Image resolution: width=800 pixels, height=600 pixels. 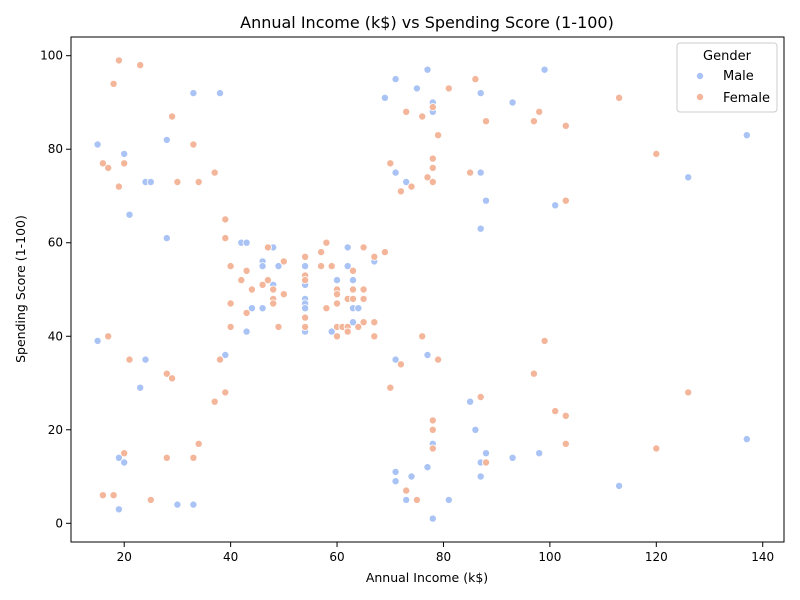 What do you see at coordinates (727, 77) in the screenshot?
I see `legend: Gender Male Female` at bounding box center [727, 77].